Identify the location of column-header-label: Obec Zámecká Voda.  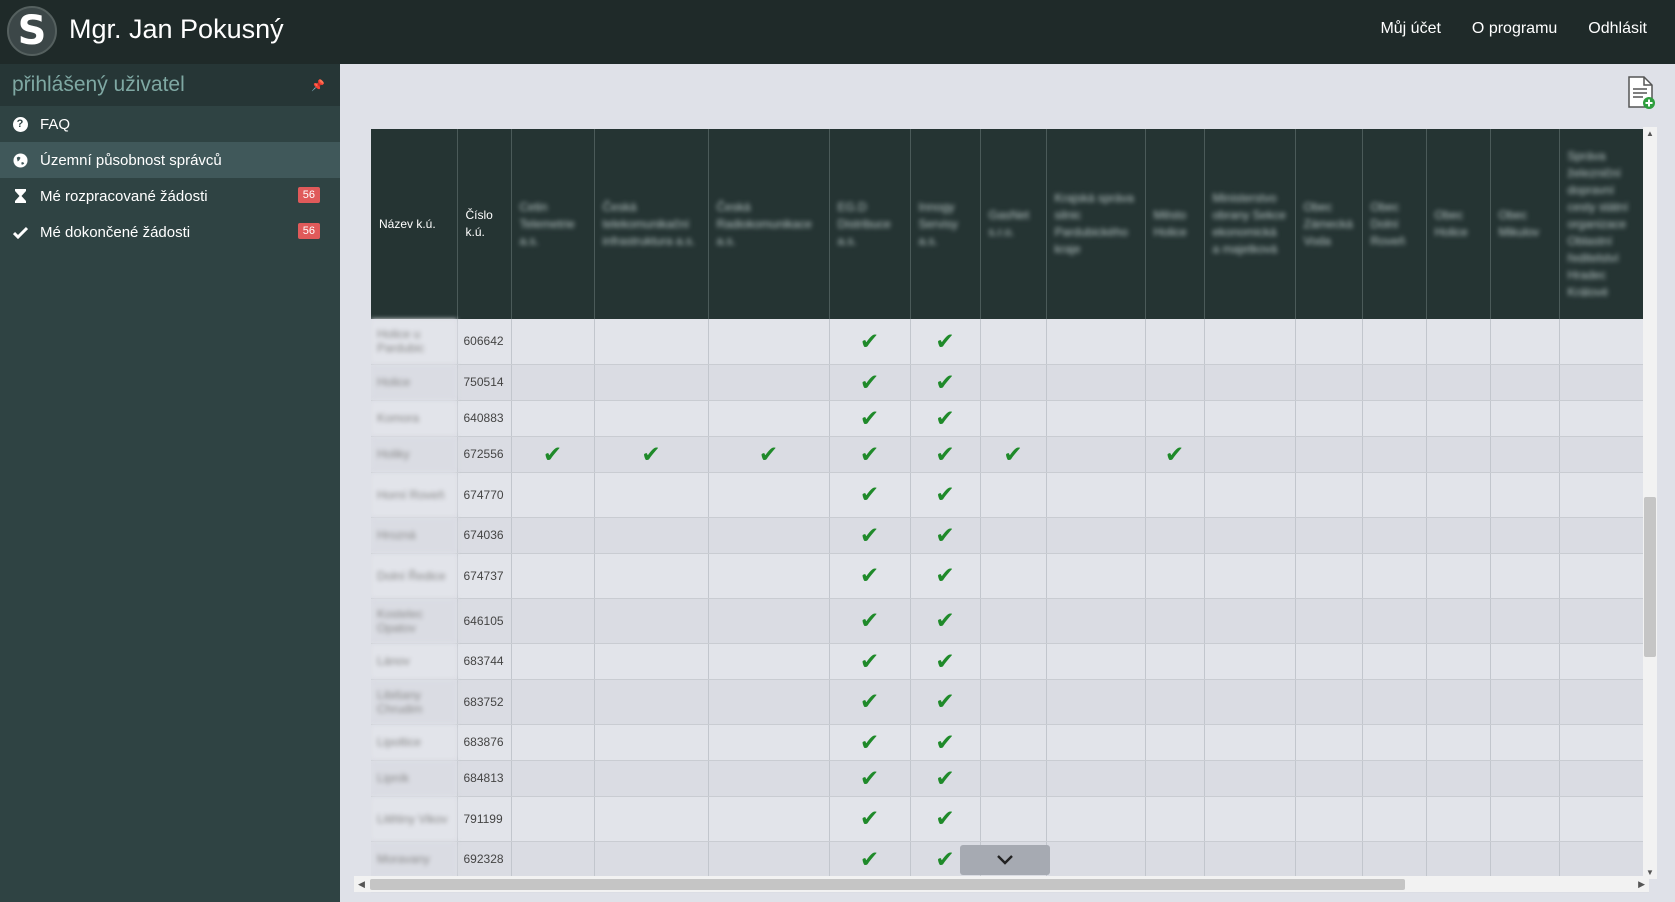
(1328, 223).